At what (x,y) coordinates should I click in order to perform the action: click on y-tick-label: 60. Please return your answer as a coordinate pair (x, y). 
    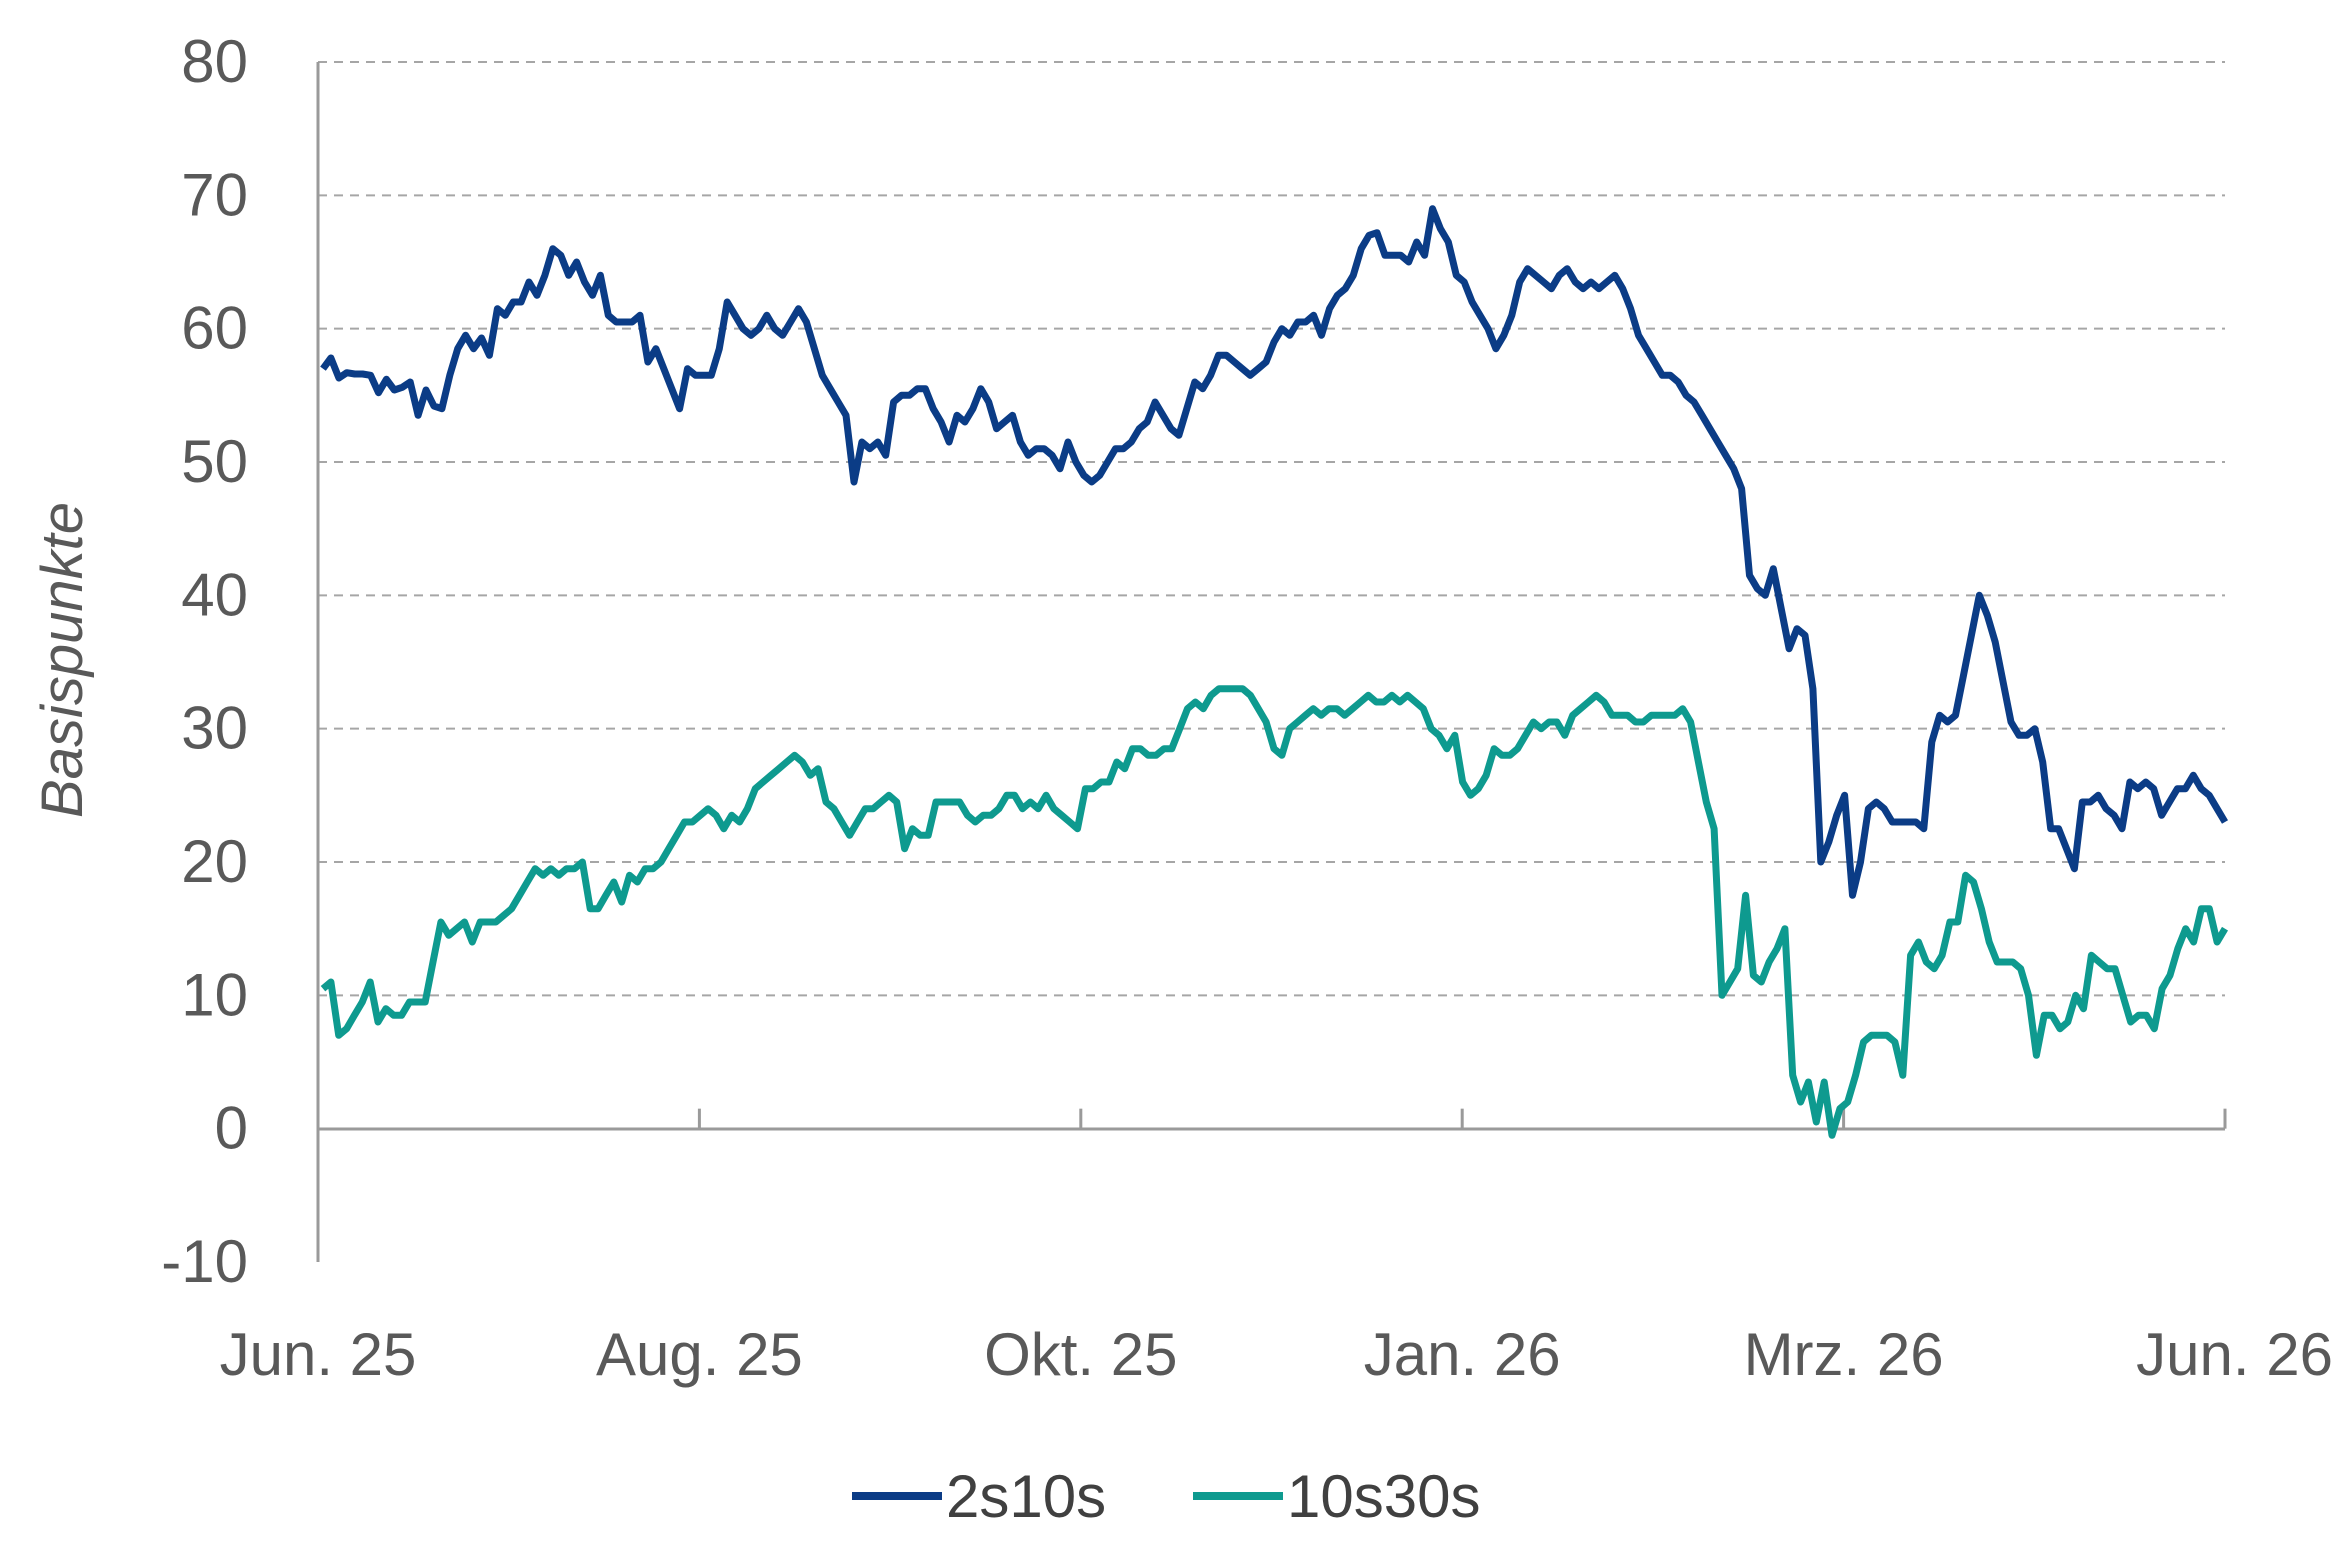
    Looking at the image, I should click on (214, 328).